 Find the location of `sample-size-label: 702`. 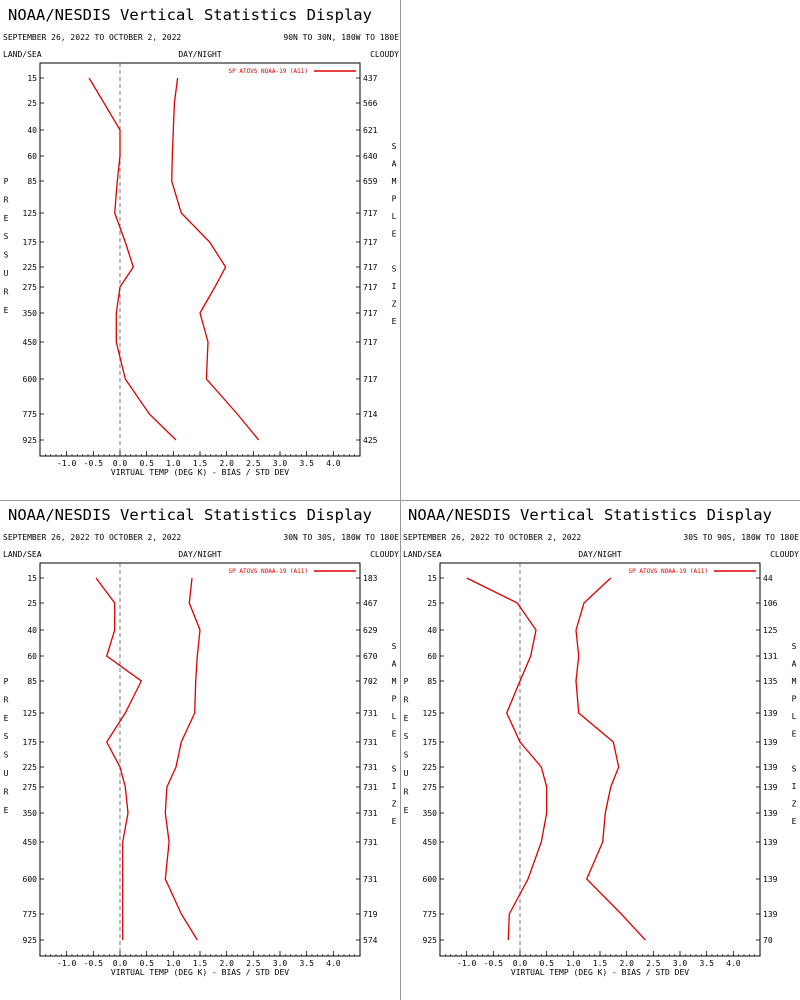

sample-size-label: 702 is located at coordinates (370, 681).